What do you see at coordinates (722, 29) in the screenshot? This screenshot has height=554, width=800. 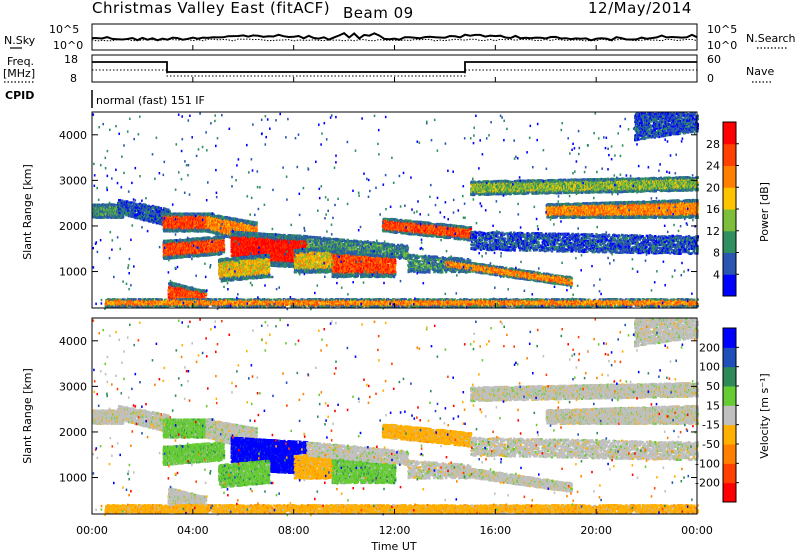 I see `noise-right-tick-top: 10^5` at bounding box center [722, 29].